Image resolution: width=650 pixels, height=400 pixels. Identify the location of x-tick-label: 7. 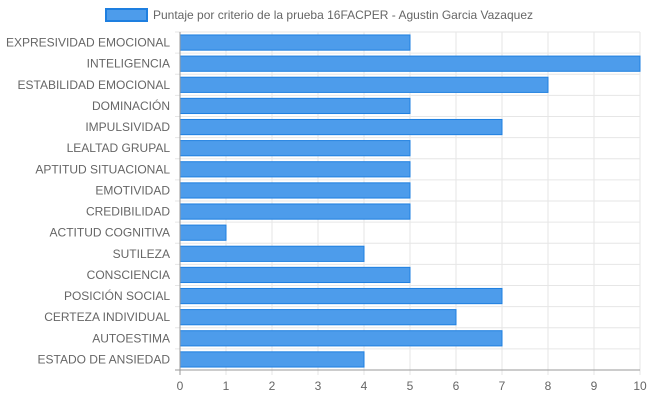
(502, 386).